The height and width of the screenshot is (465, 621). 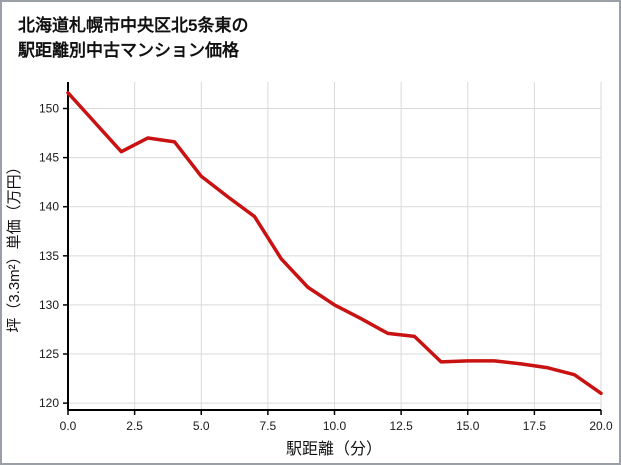 I want to click on y-tick-label: 150, so click(x=49, y=109).